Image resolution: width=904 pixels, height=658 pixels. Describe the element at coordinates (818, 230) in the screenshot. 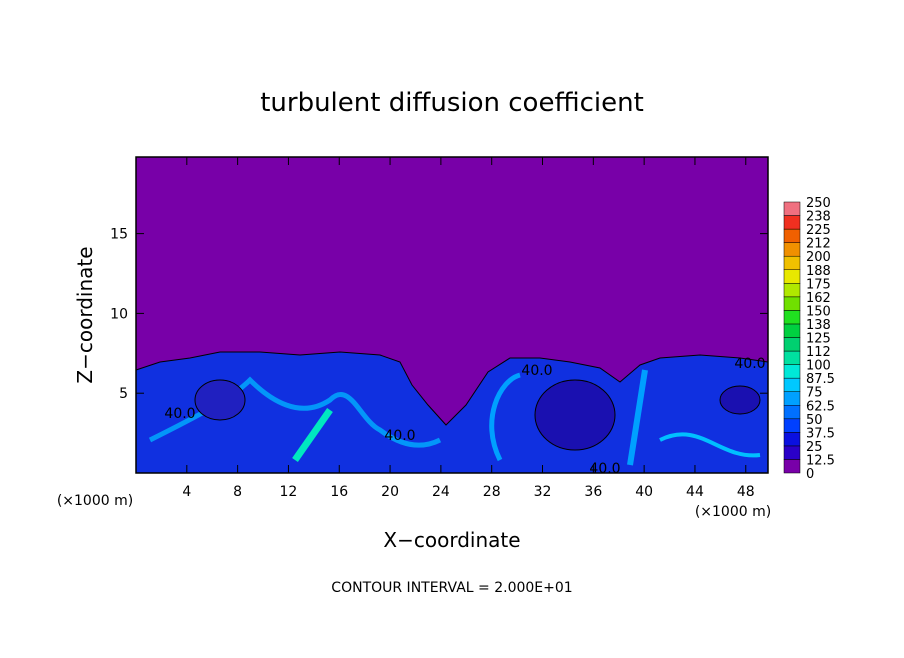

I see `colorbar-label: 225` at that location.